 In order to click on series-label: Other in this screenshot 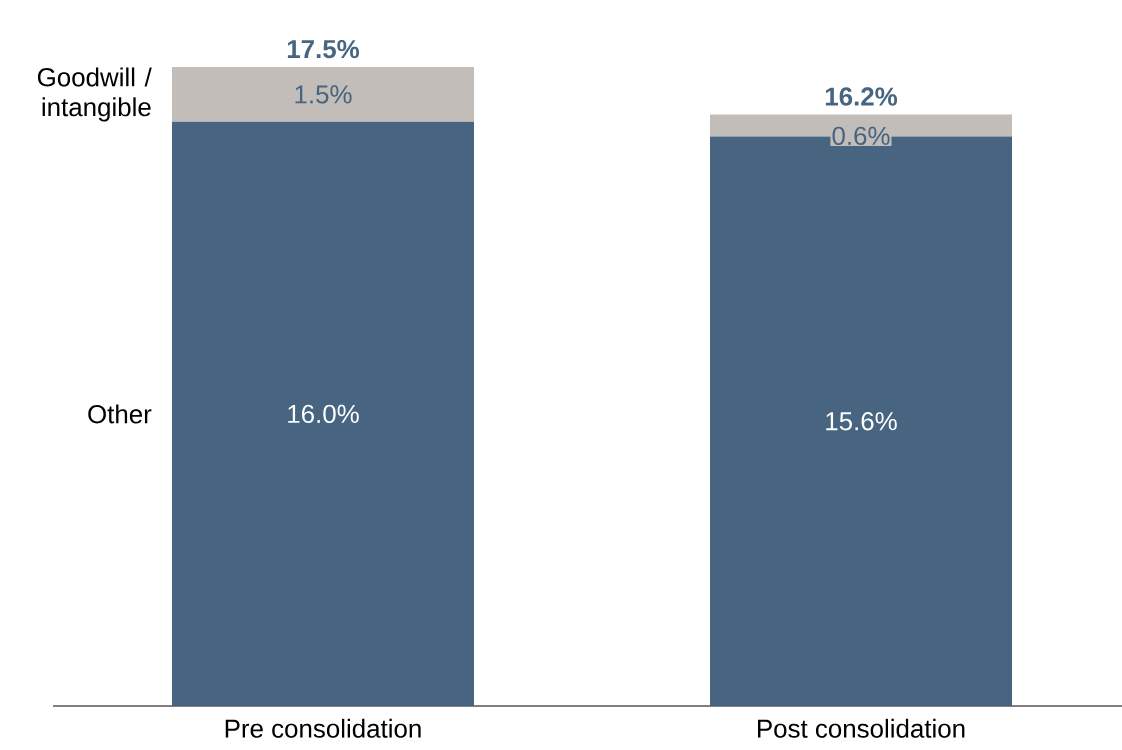, I will do `click(120, 414)`.